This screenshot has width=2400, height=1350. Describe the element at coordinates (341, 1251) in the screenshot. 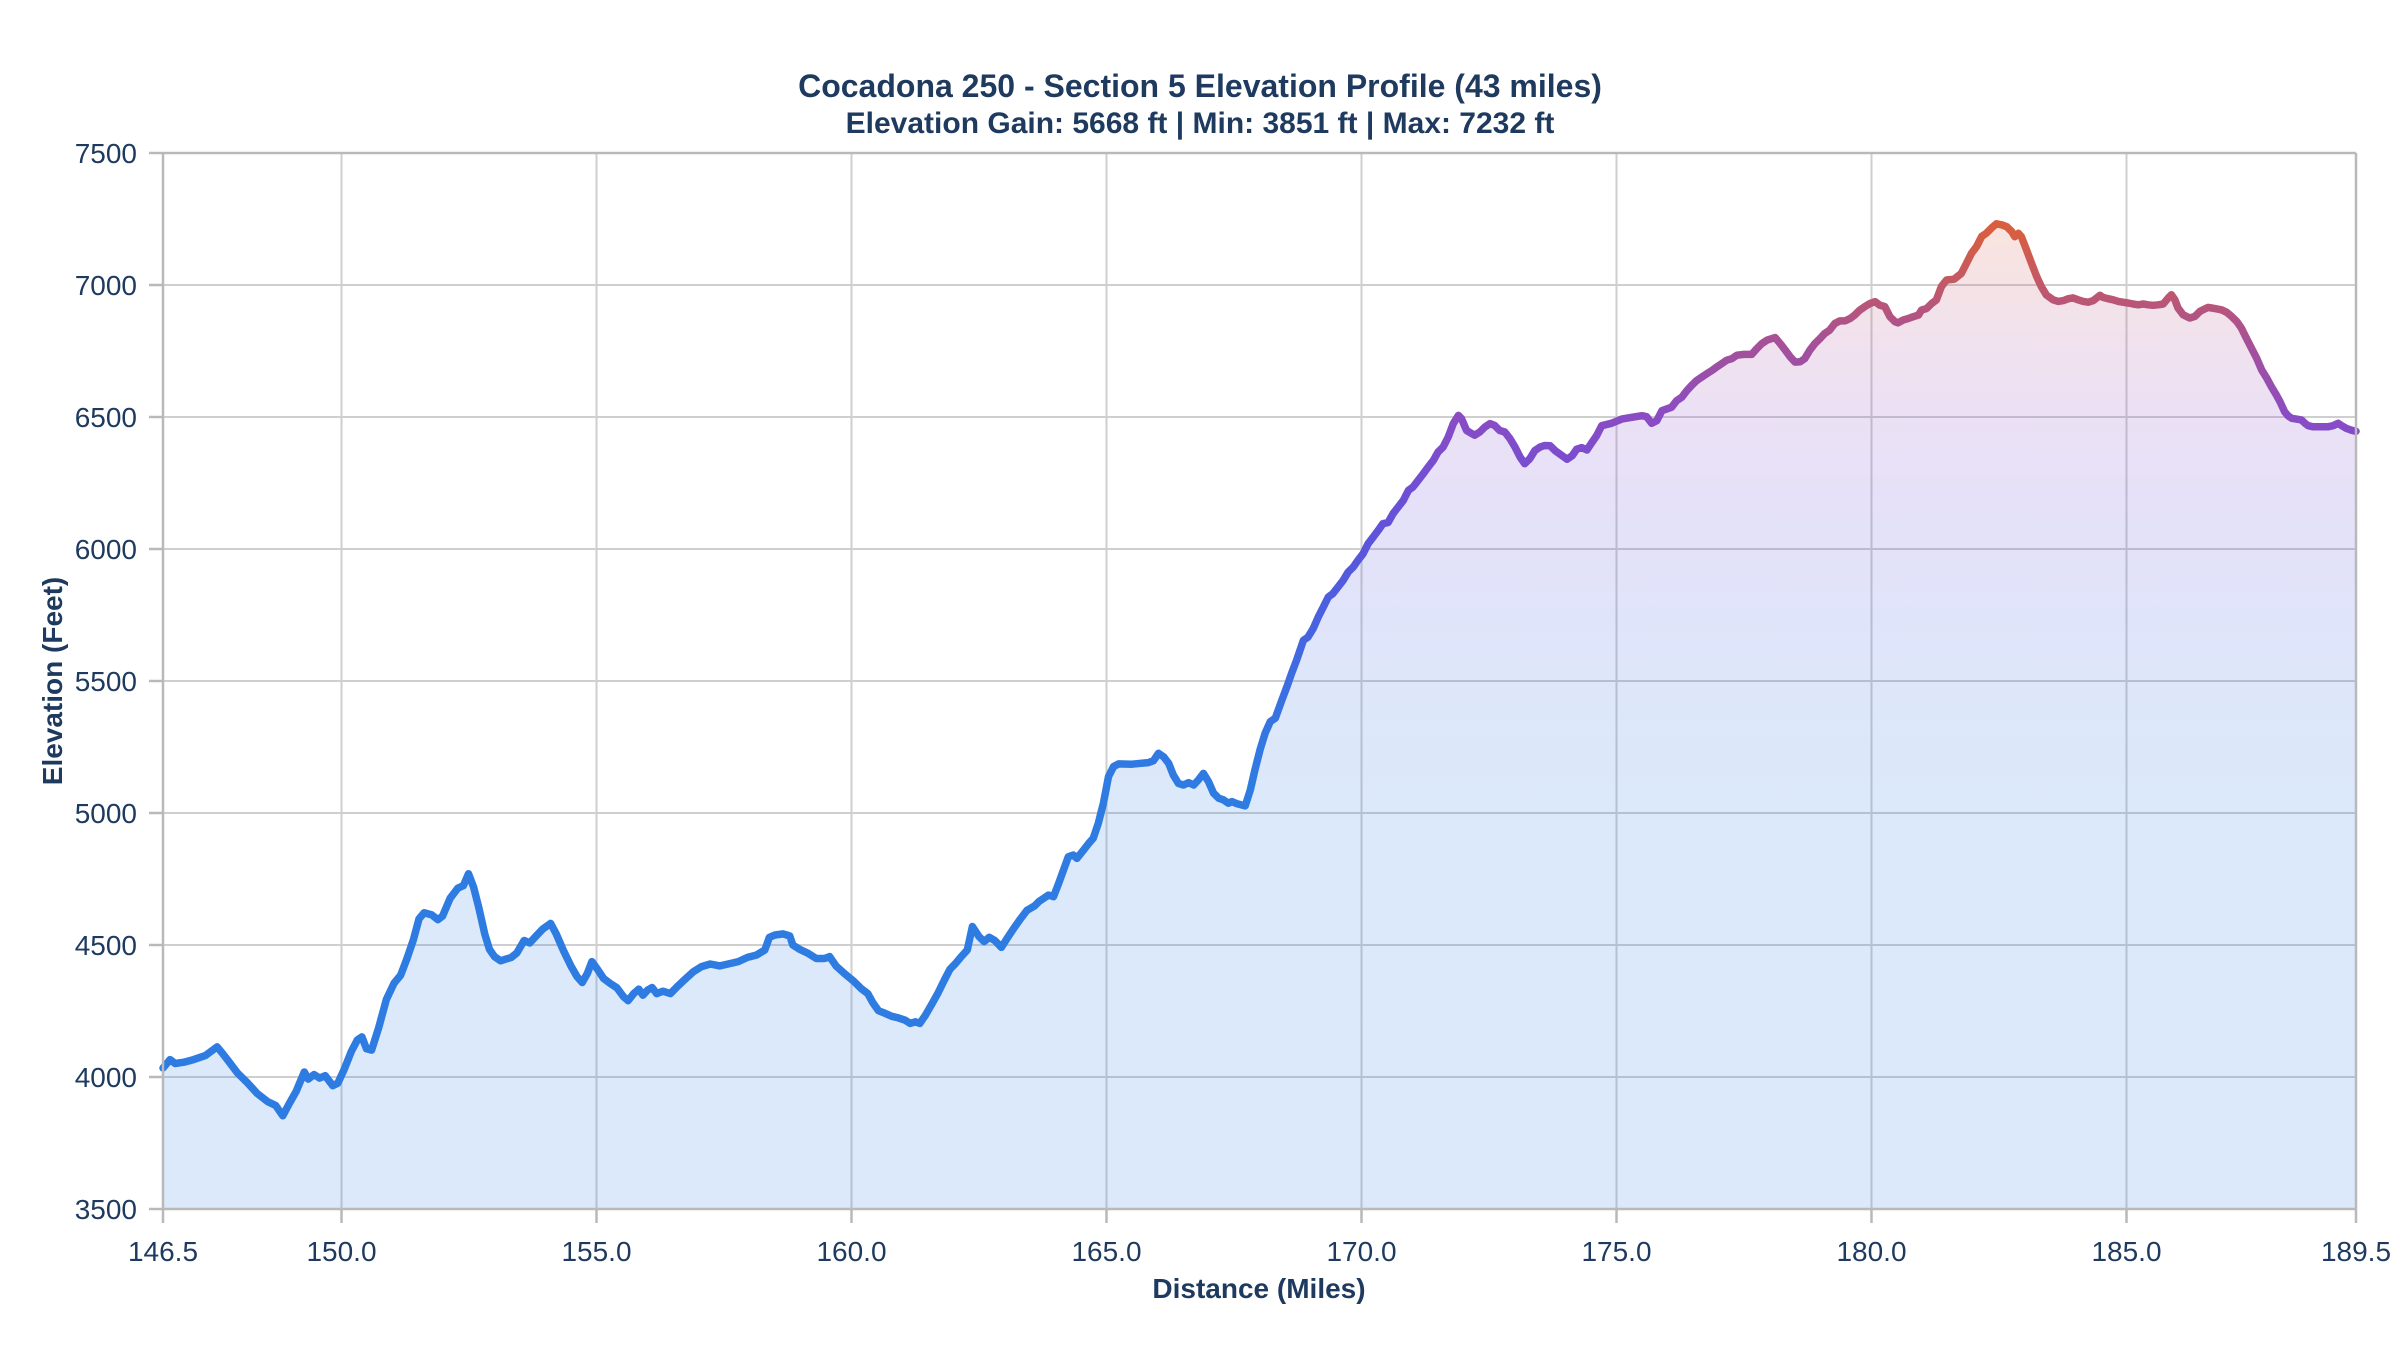

I see `x-tick-label: 150.0` at that location.